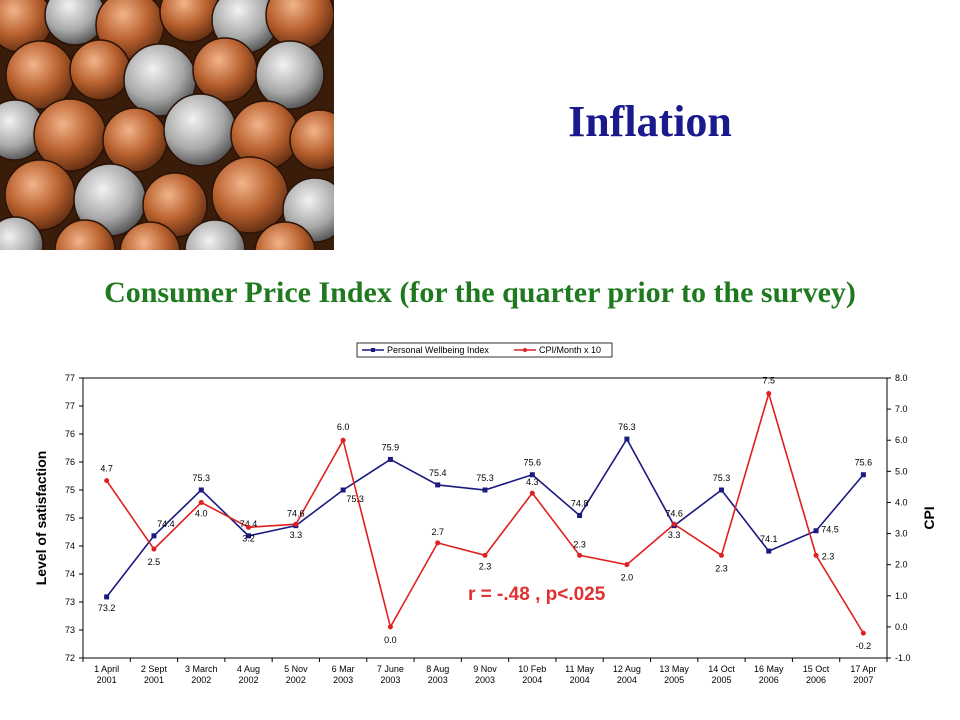 The width and height of the screenshot is (960, 720). What do you see at coordinates (437, 674) in the screenshot?
I see `x-tick-label: 8 Aug 2003` at bounding box center [437, 674].